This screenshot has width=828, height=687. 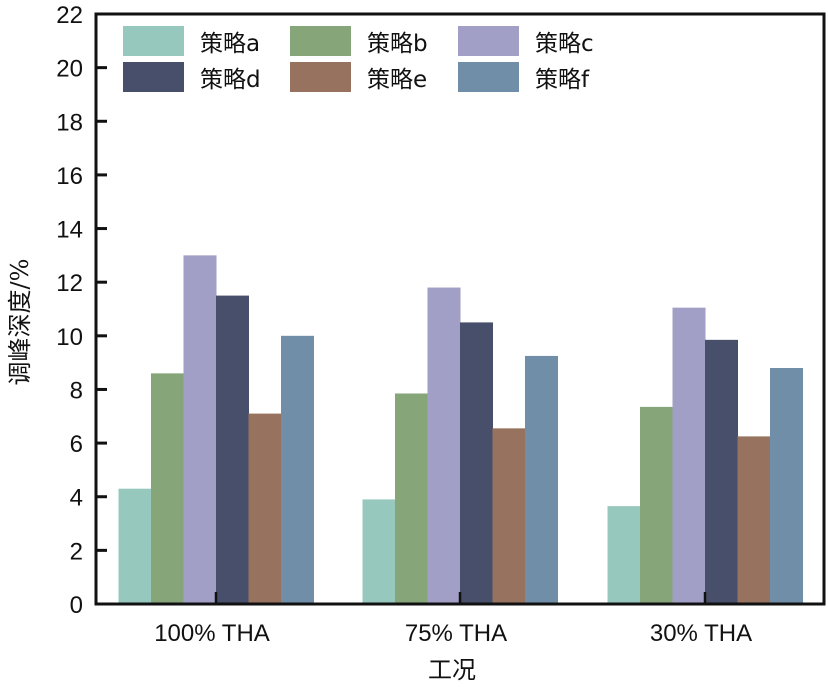 What do you see at coordinates (191, 41) in the screenshot?
I see `legend-item-策略a: 策略a` at bounding box center [191, 41].